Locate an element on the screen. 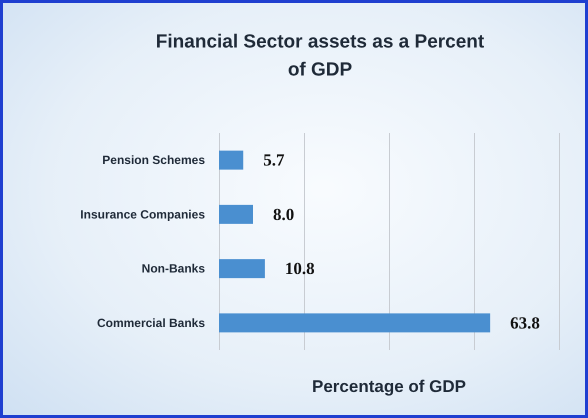  data-label: 10.8 is located at coordinates (299, 268).